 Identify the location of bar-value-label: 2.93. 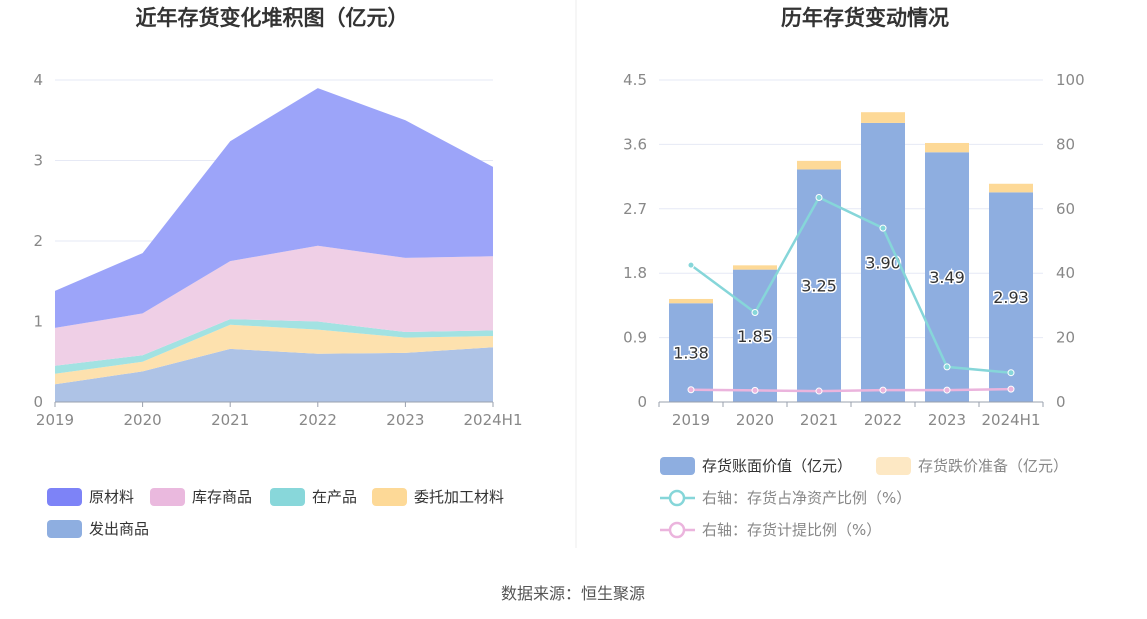
(1011, 297).